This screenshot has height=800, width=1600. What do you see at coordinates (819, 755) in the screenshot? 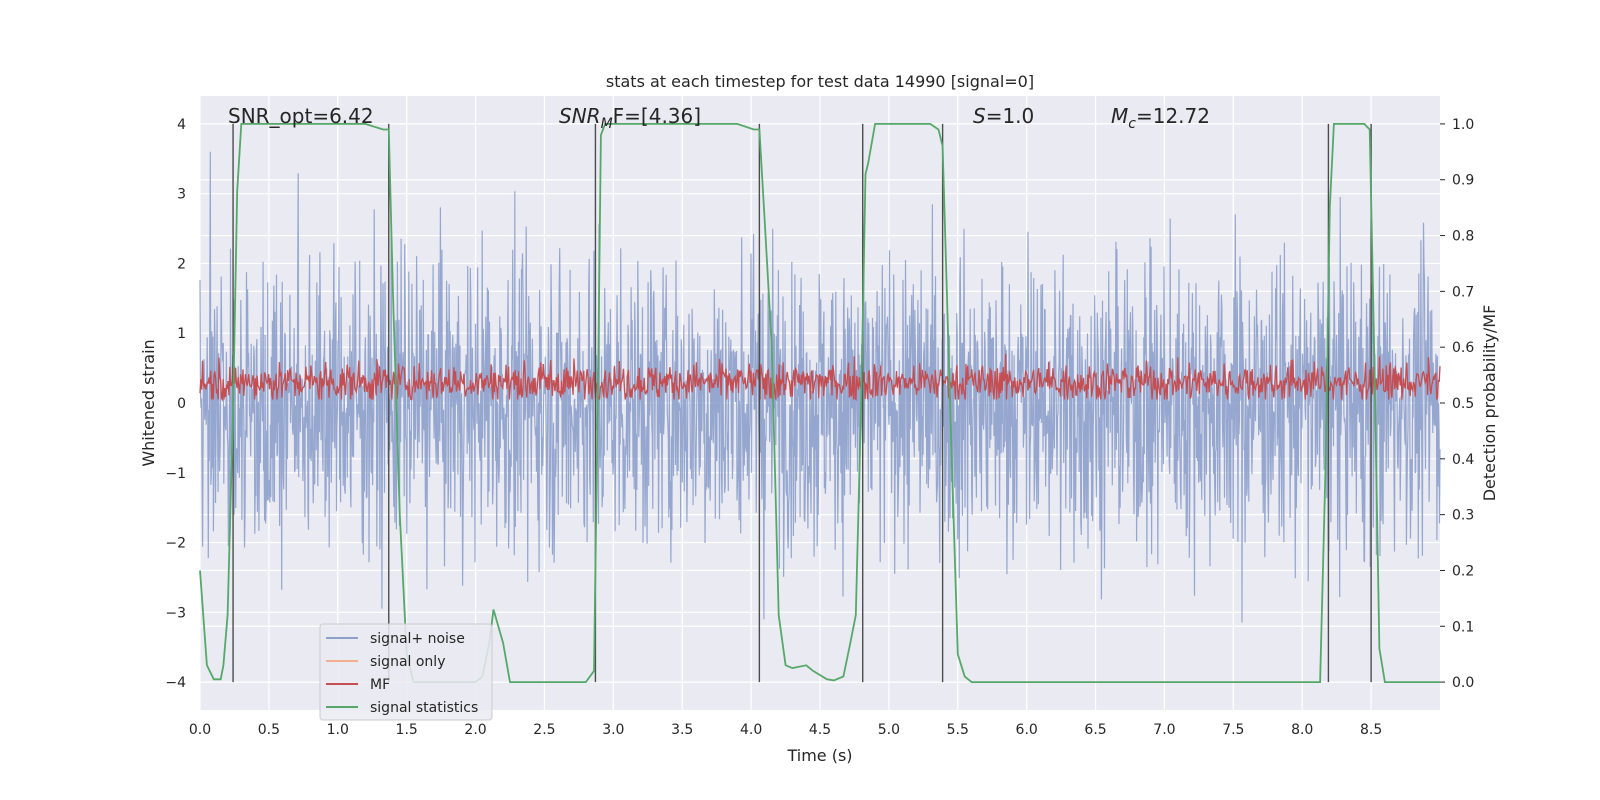
I see `x-axis-label: Time (s)` at bounding box center [819, 755].